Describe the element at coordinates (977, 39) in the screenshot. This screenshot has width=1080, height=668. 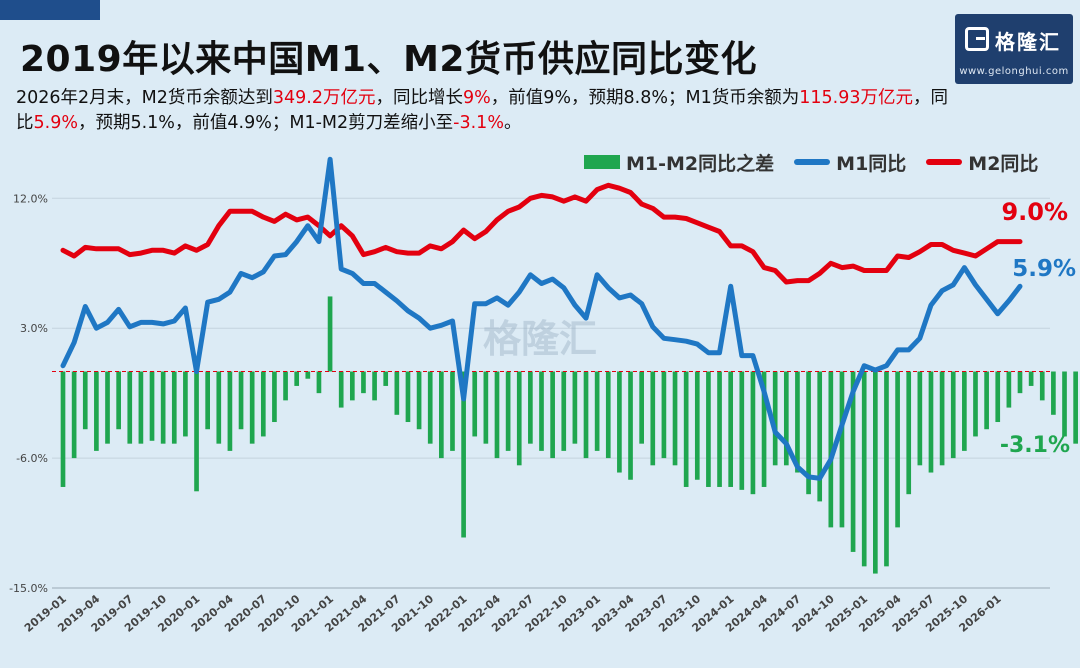
I see `logo-mark-icon` at that location.